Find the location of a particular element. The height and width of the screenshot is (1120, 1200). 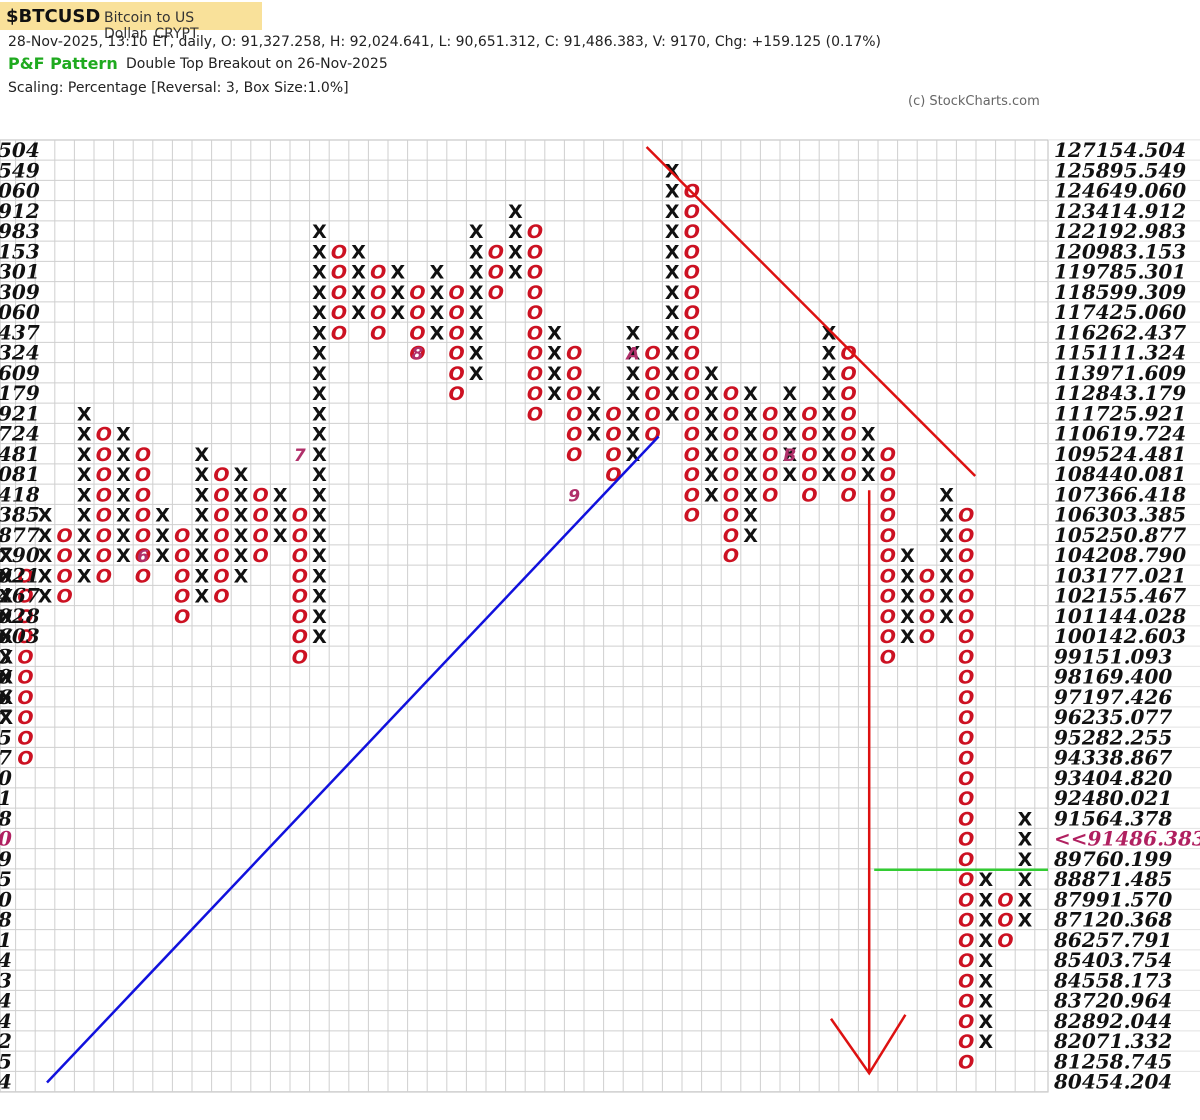

symbol-label: $BTCUSD is located at coordinates (53, 16).